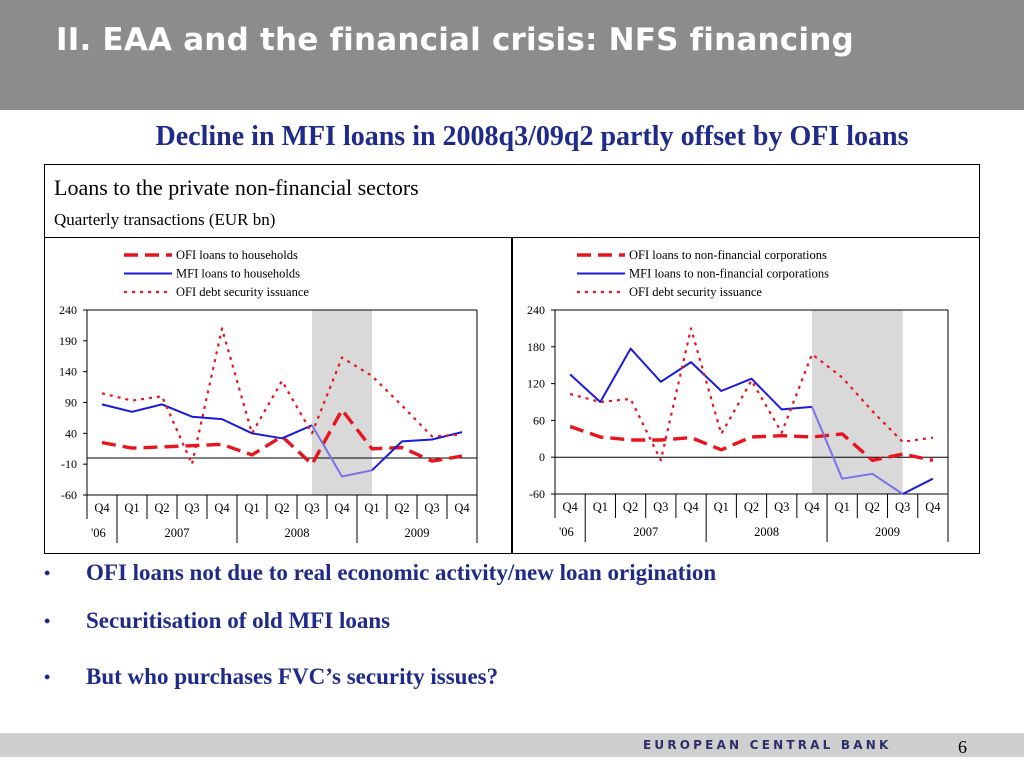 The height and width of the screenshot is (768, 1024). What do you see at coordinates (767, 745) in the screenshot?
I see `footer-brand: EUROPEAN CENTRAL BANK` at bounding box center [767, 745].